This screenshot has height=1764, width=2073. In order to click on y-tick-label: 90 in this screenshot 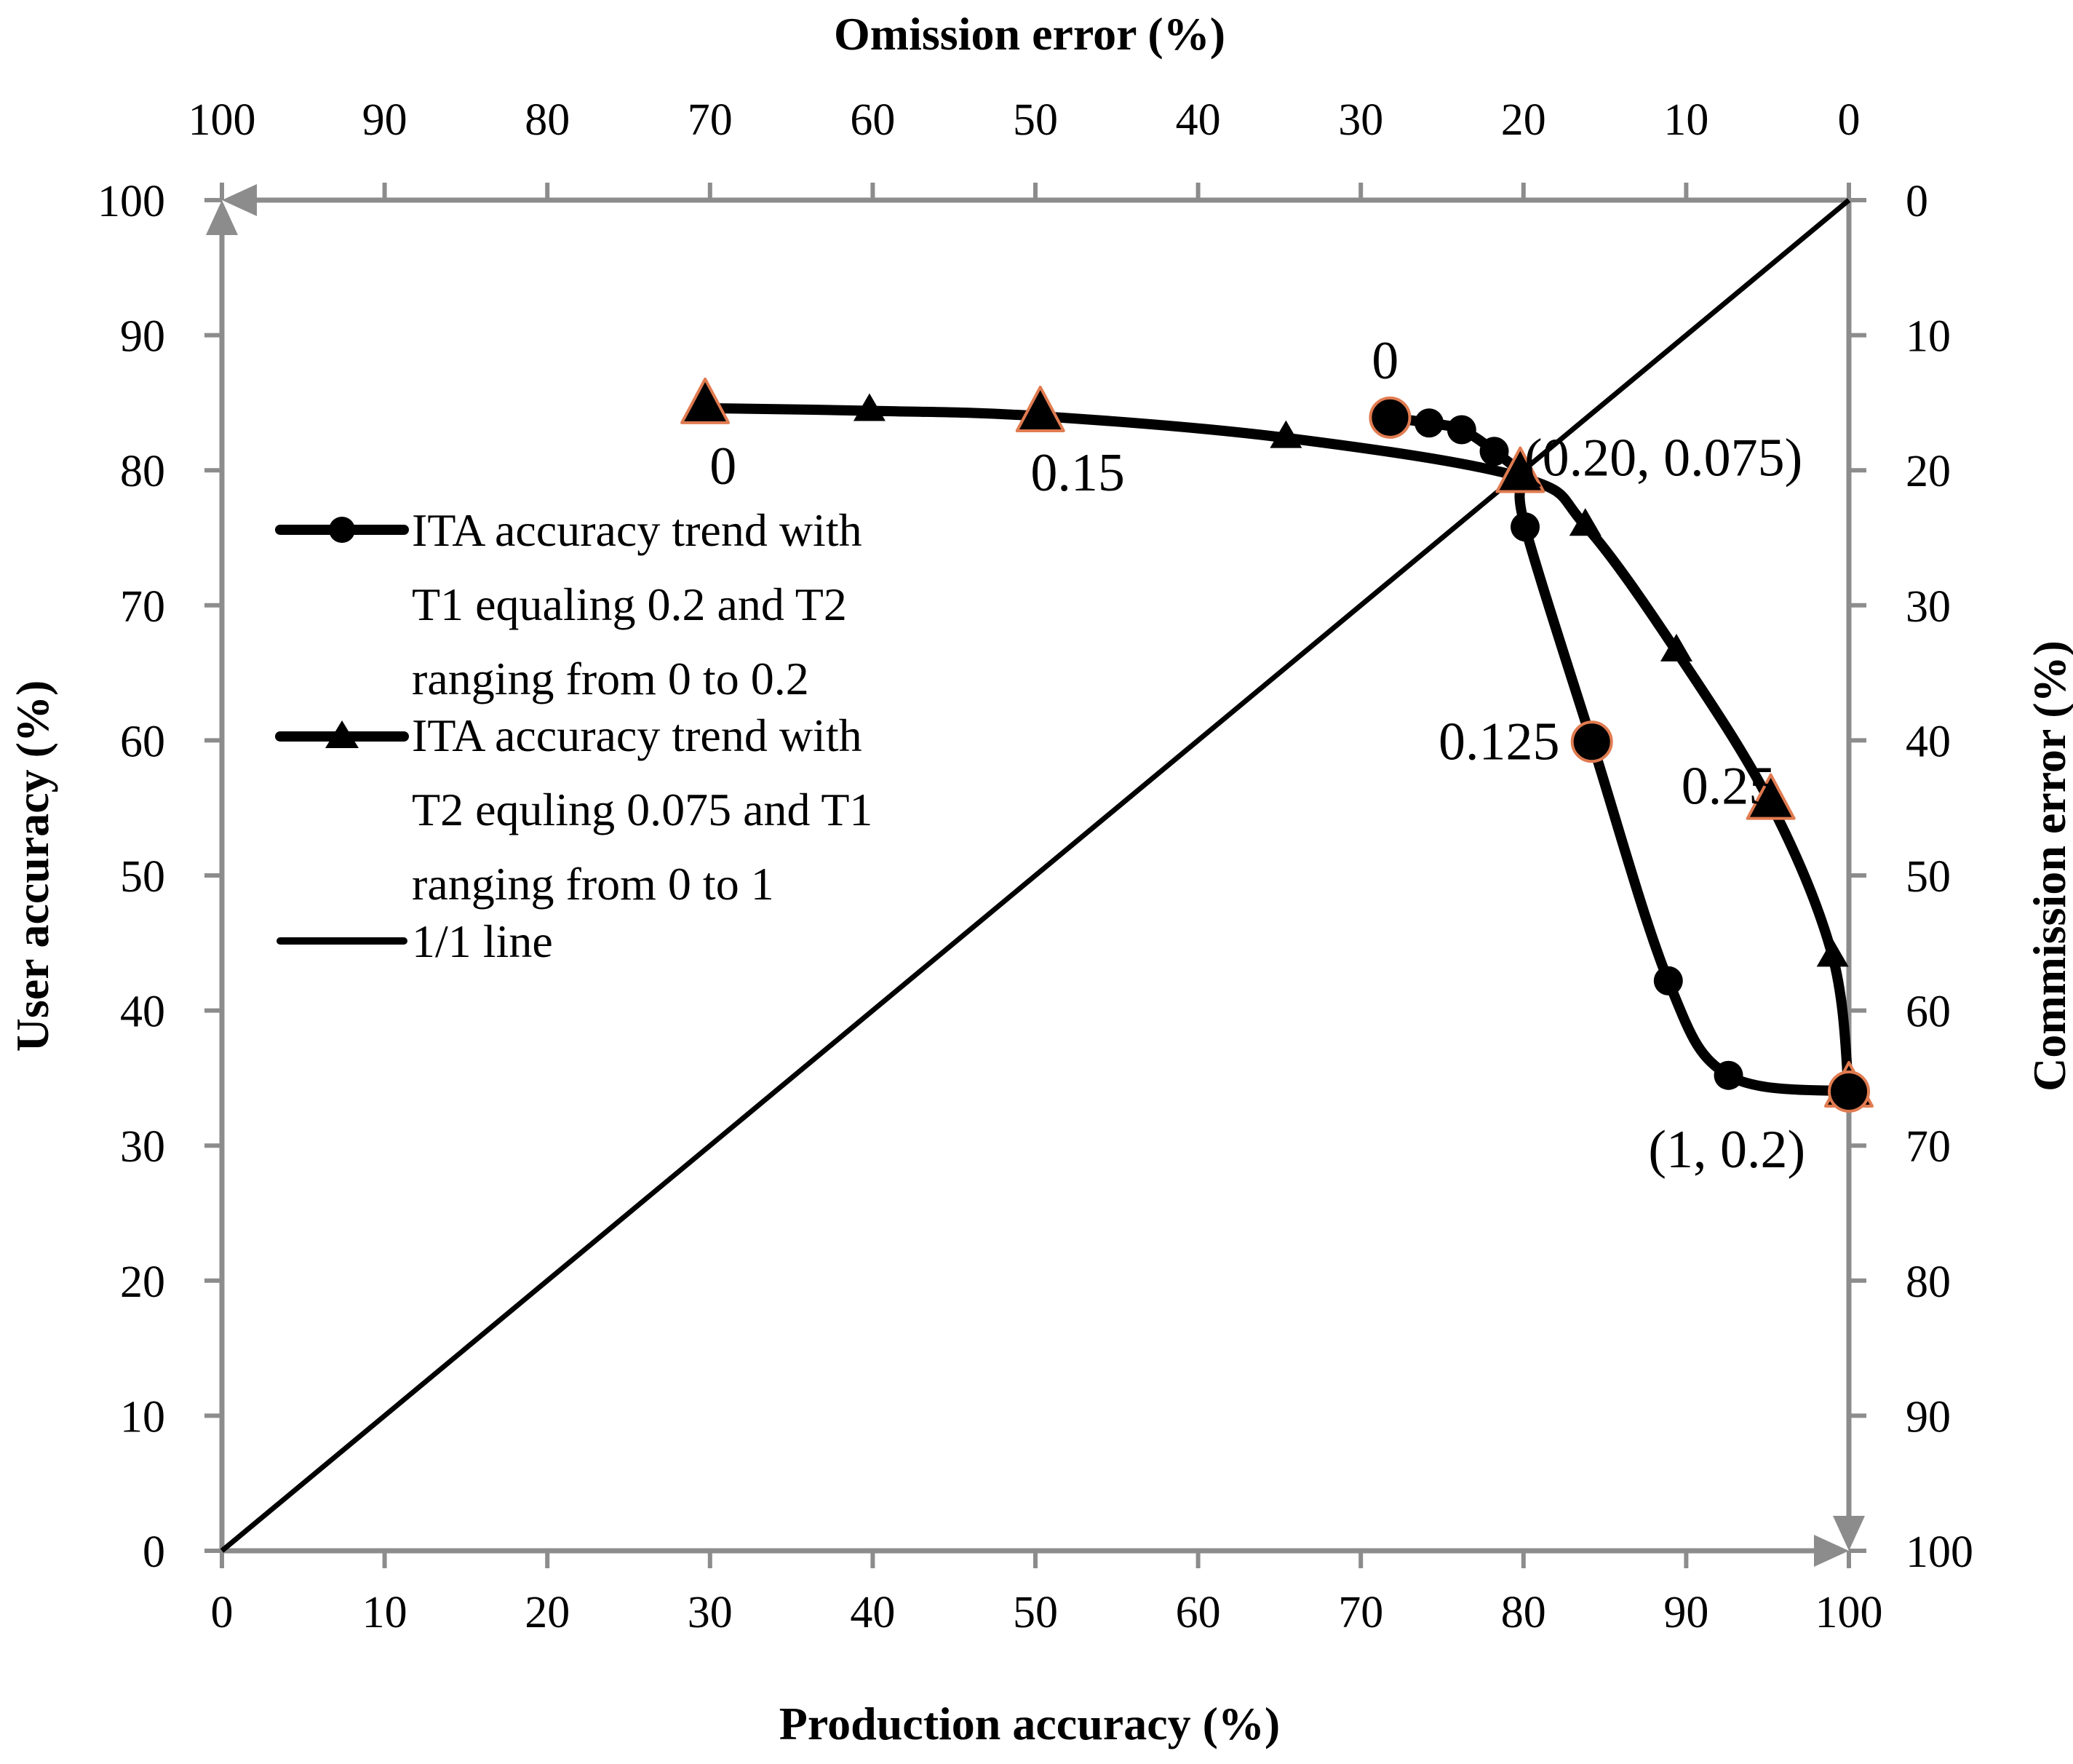, I will do `click(142, 337)`.